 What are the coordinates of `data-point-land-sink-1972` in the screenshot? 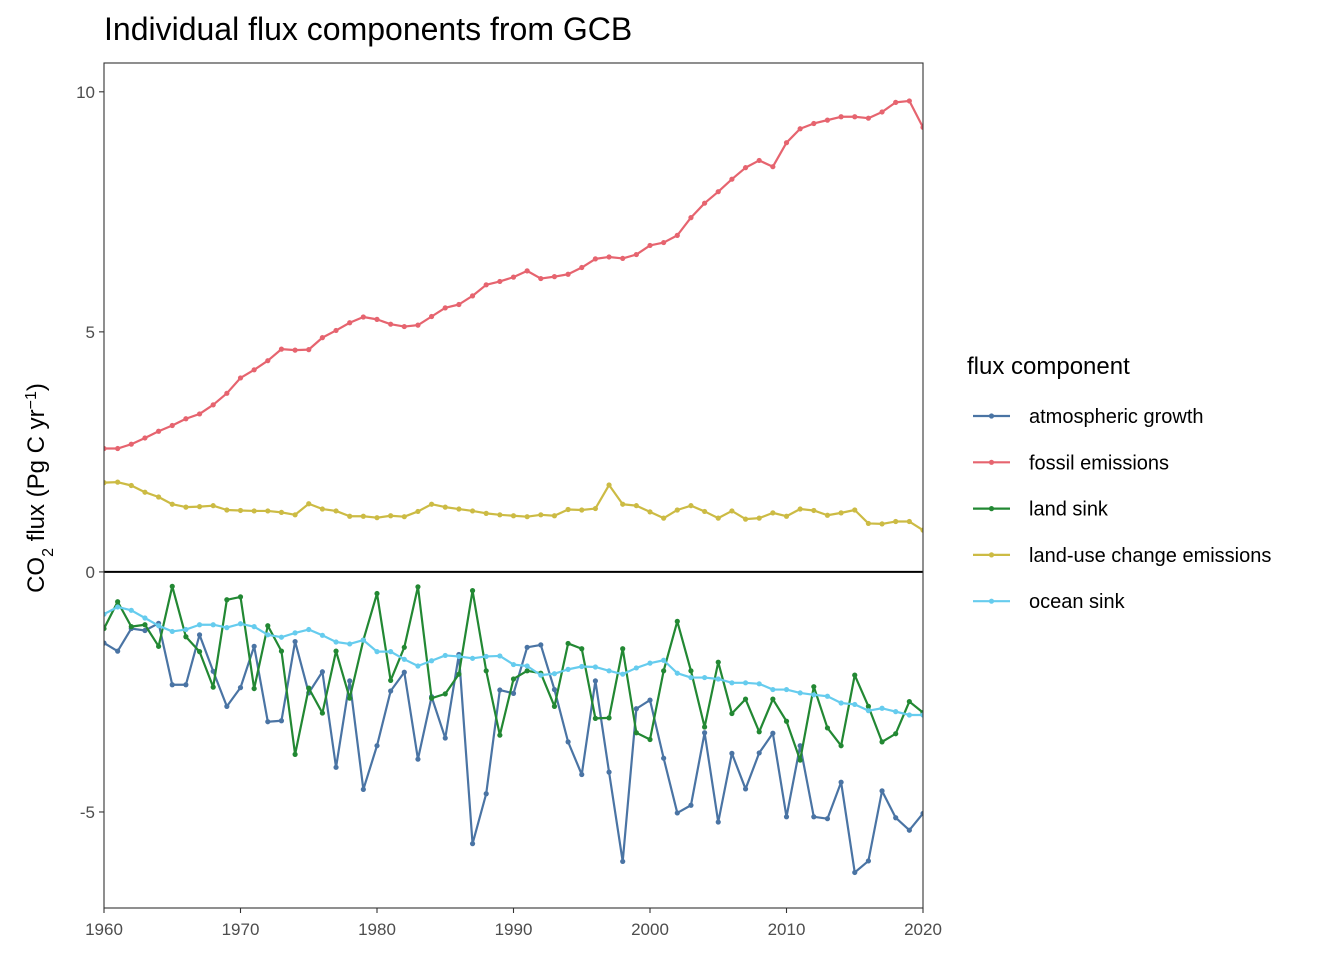 It's located at (268, 626).